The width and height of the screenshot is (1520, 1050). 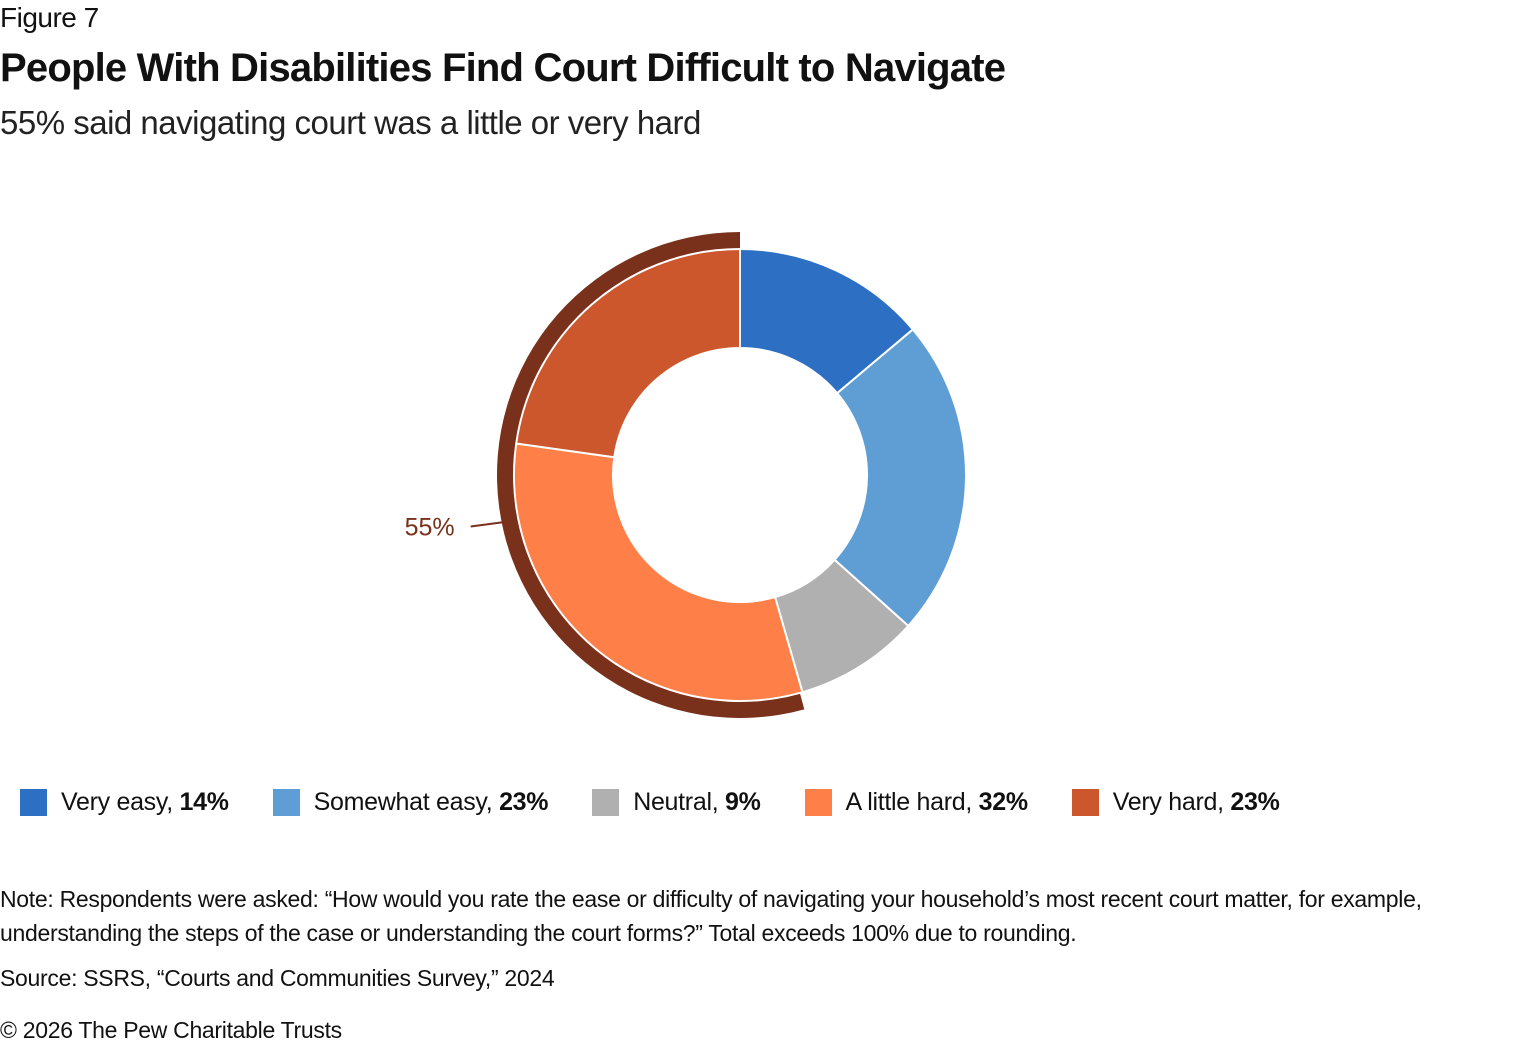 I want to click on legend-label: Neutral, 9%, so click(x=697, y=802).